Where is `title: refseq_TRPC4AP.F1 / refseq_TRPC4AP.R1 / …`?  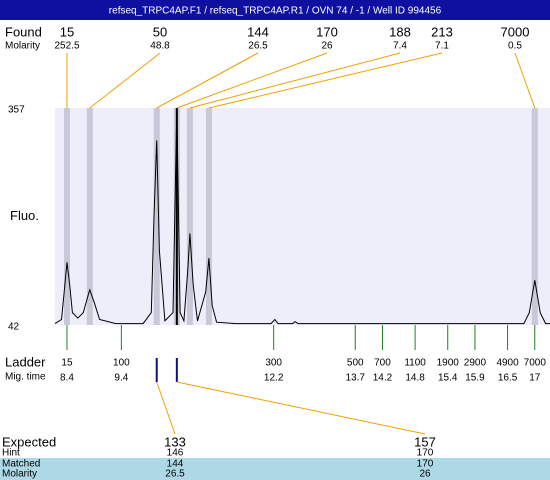 title: refseq_TRPC4AP.F1 / refseq_TRPC4AP.R1 / … is located at coordinates (275, 11).